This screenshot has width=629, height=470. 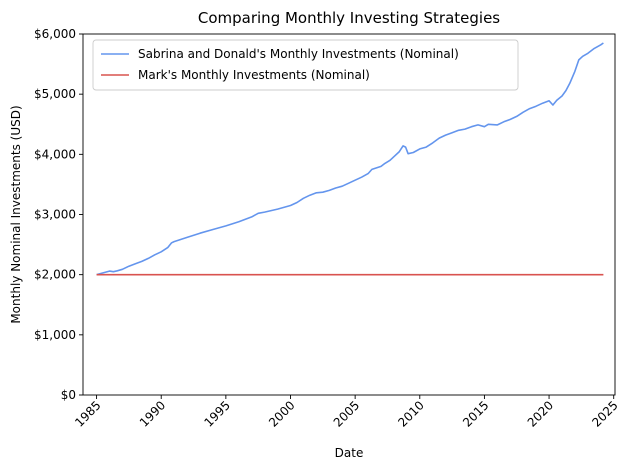 I want to click on x-axis-ticks: 1985 1990 1995 2000 2005 2010 2015 2020 2025, so click(x=346, y=412).